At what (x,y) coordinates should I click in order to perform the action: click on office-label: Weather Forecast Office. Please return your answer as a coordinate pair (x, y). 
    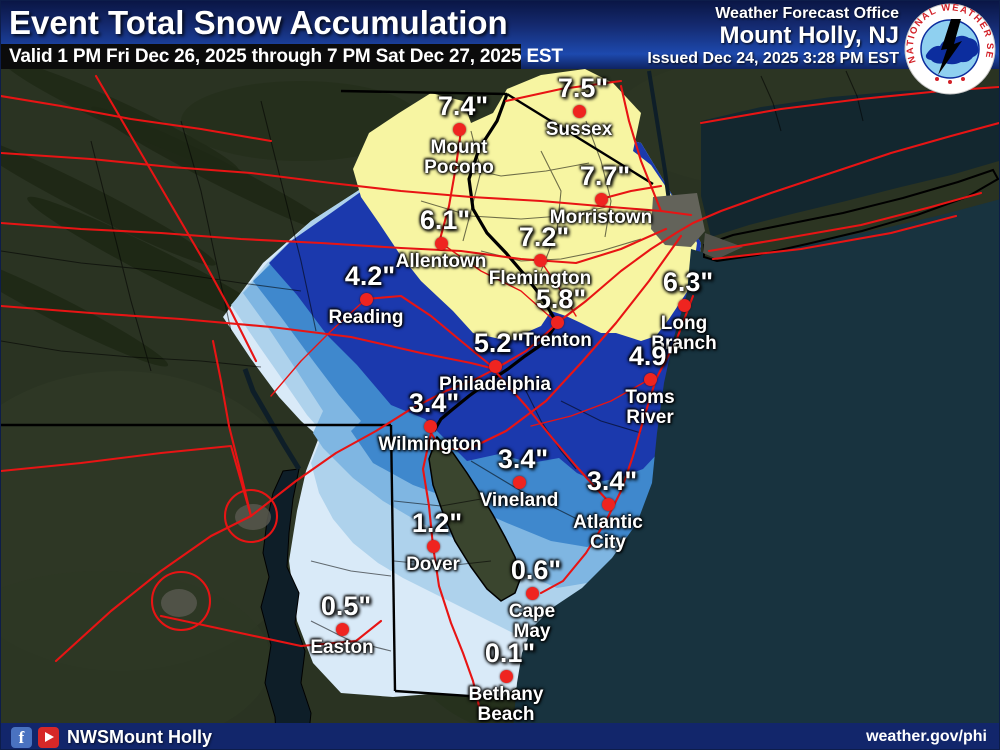
    Looking at the image, I should click on (807, 13).